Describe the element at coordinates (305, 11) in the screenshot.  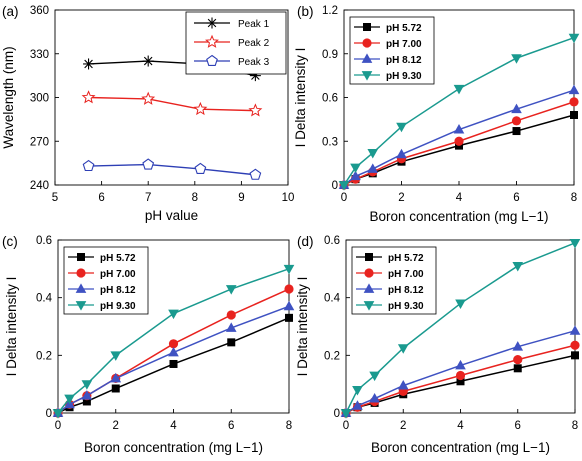
I see `panel-letter: (b)` at that location.